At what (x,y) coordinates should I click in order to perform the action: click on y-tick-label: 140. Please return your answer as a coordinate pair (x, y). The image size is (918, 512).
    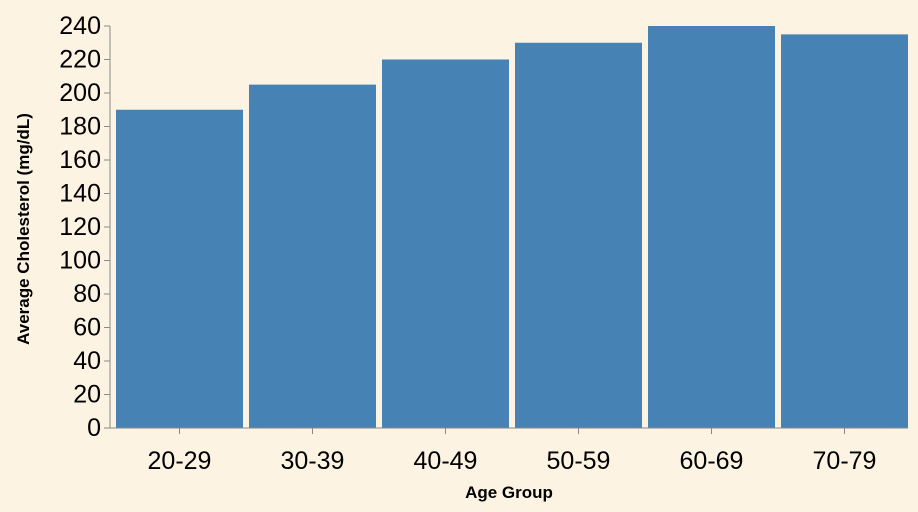
    Looking at the image, I should click on (80, 194).